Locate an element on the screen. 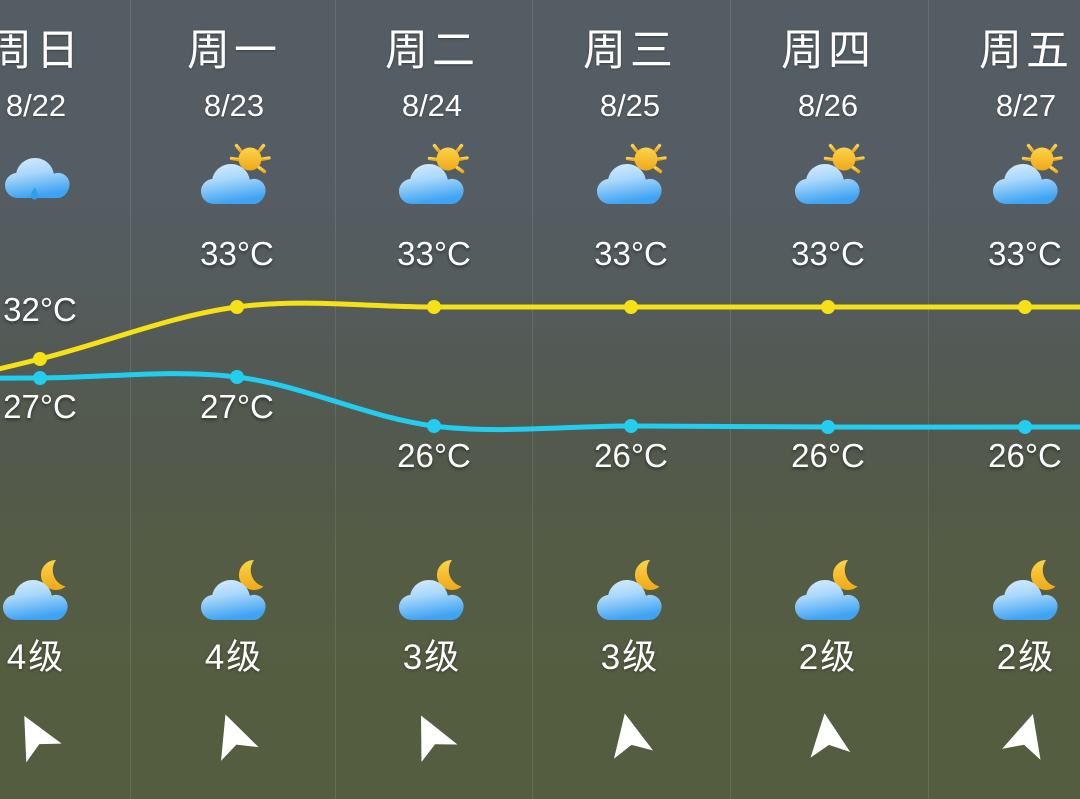 Image resolution: width=1080 pixels, height=799 pixels. date-label: 8/23 is located at coordinates (234, 105).